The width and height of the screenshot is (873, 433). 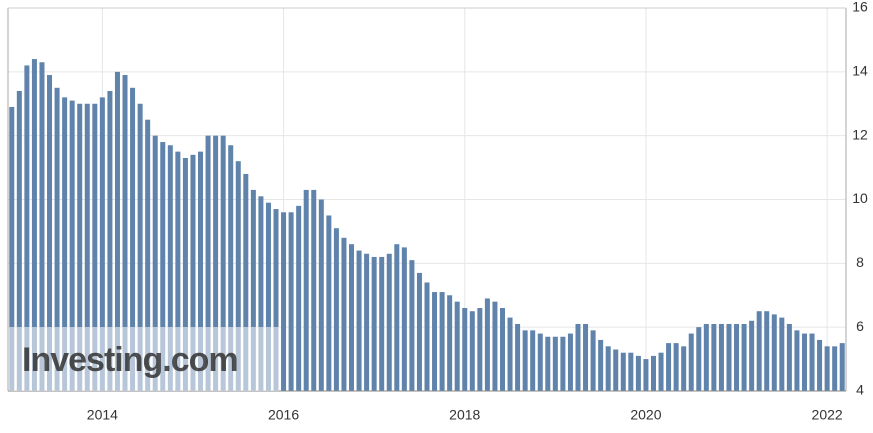 What do you see at coordinates (860, 390) in the screenshot?
I see `y-tick-label: 4` at bounding box center [860, 390].